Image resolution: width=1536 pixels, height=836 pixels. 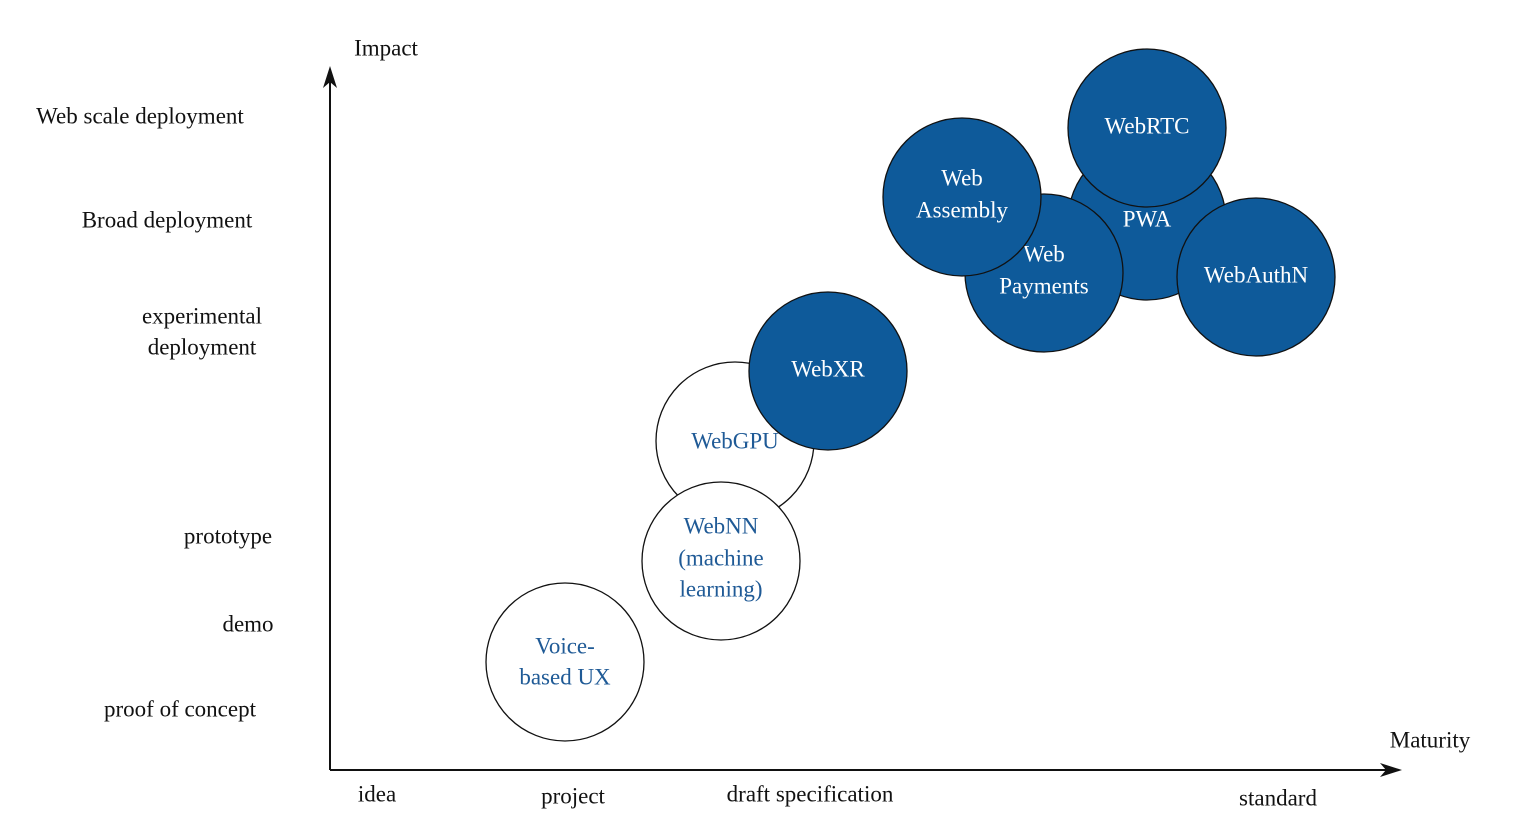 What do you see at coordinates (565, 676) in the screenshot?
I see `node-label: based UX` at bounding box center [565, 676].